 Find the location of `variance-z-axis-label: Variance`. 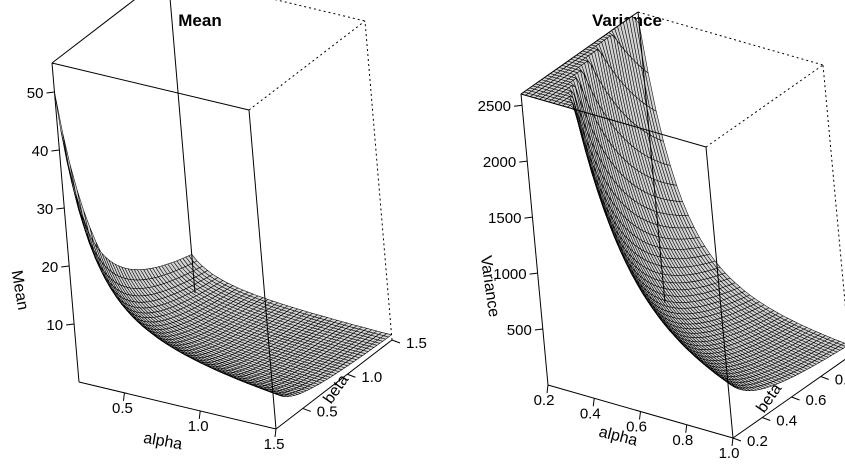

variance-z-axis-label: Variance is located at coordinates (489, 287).